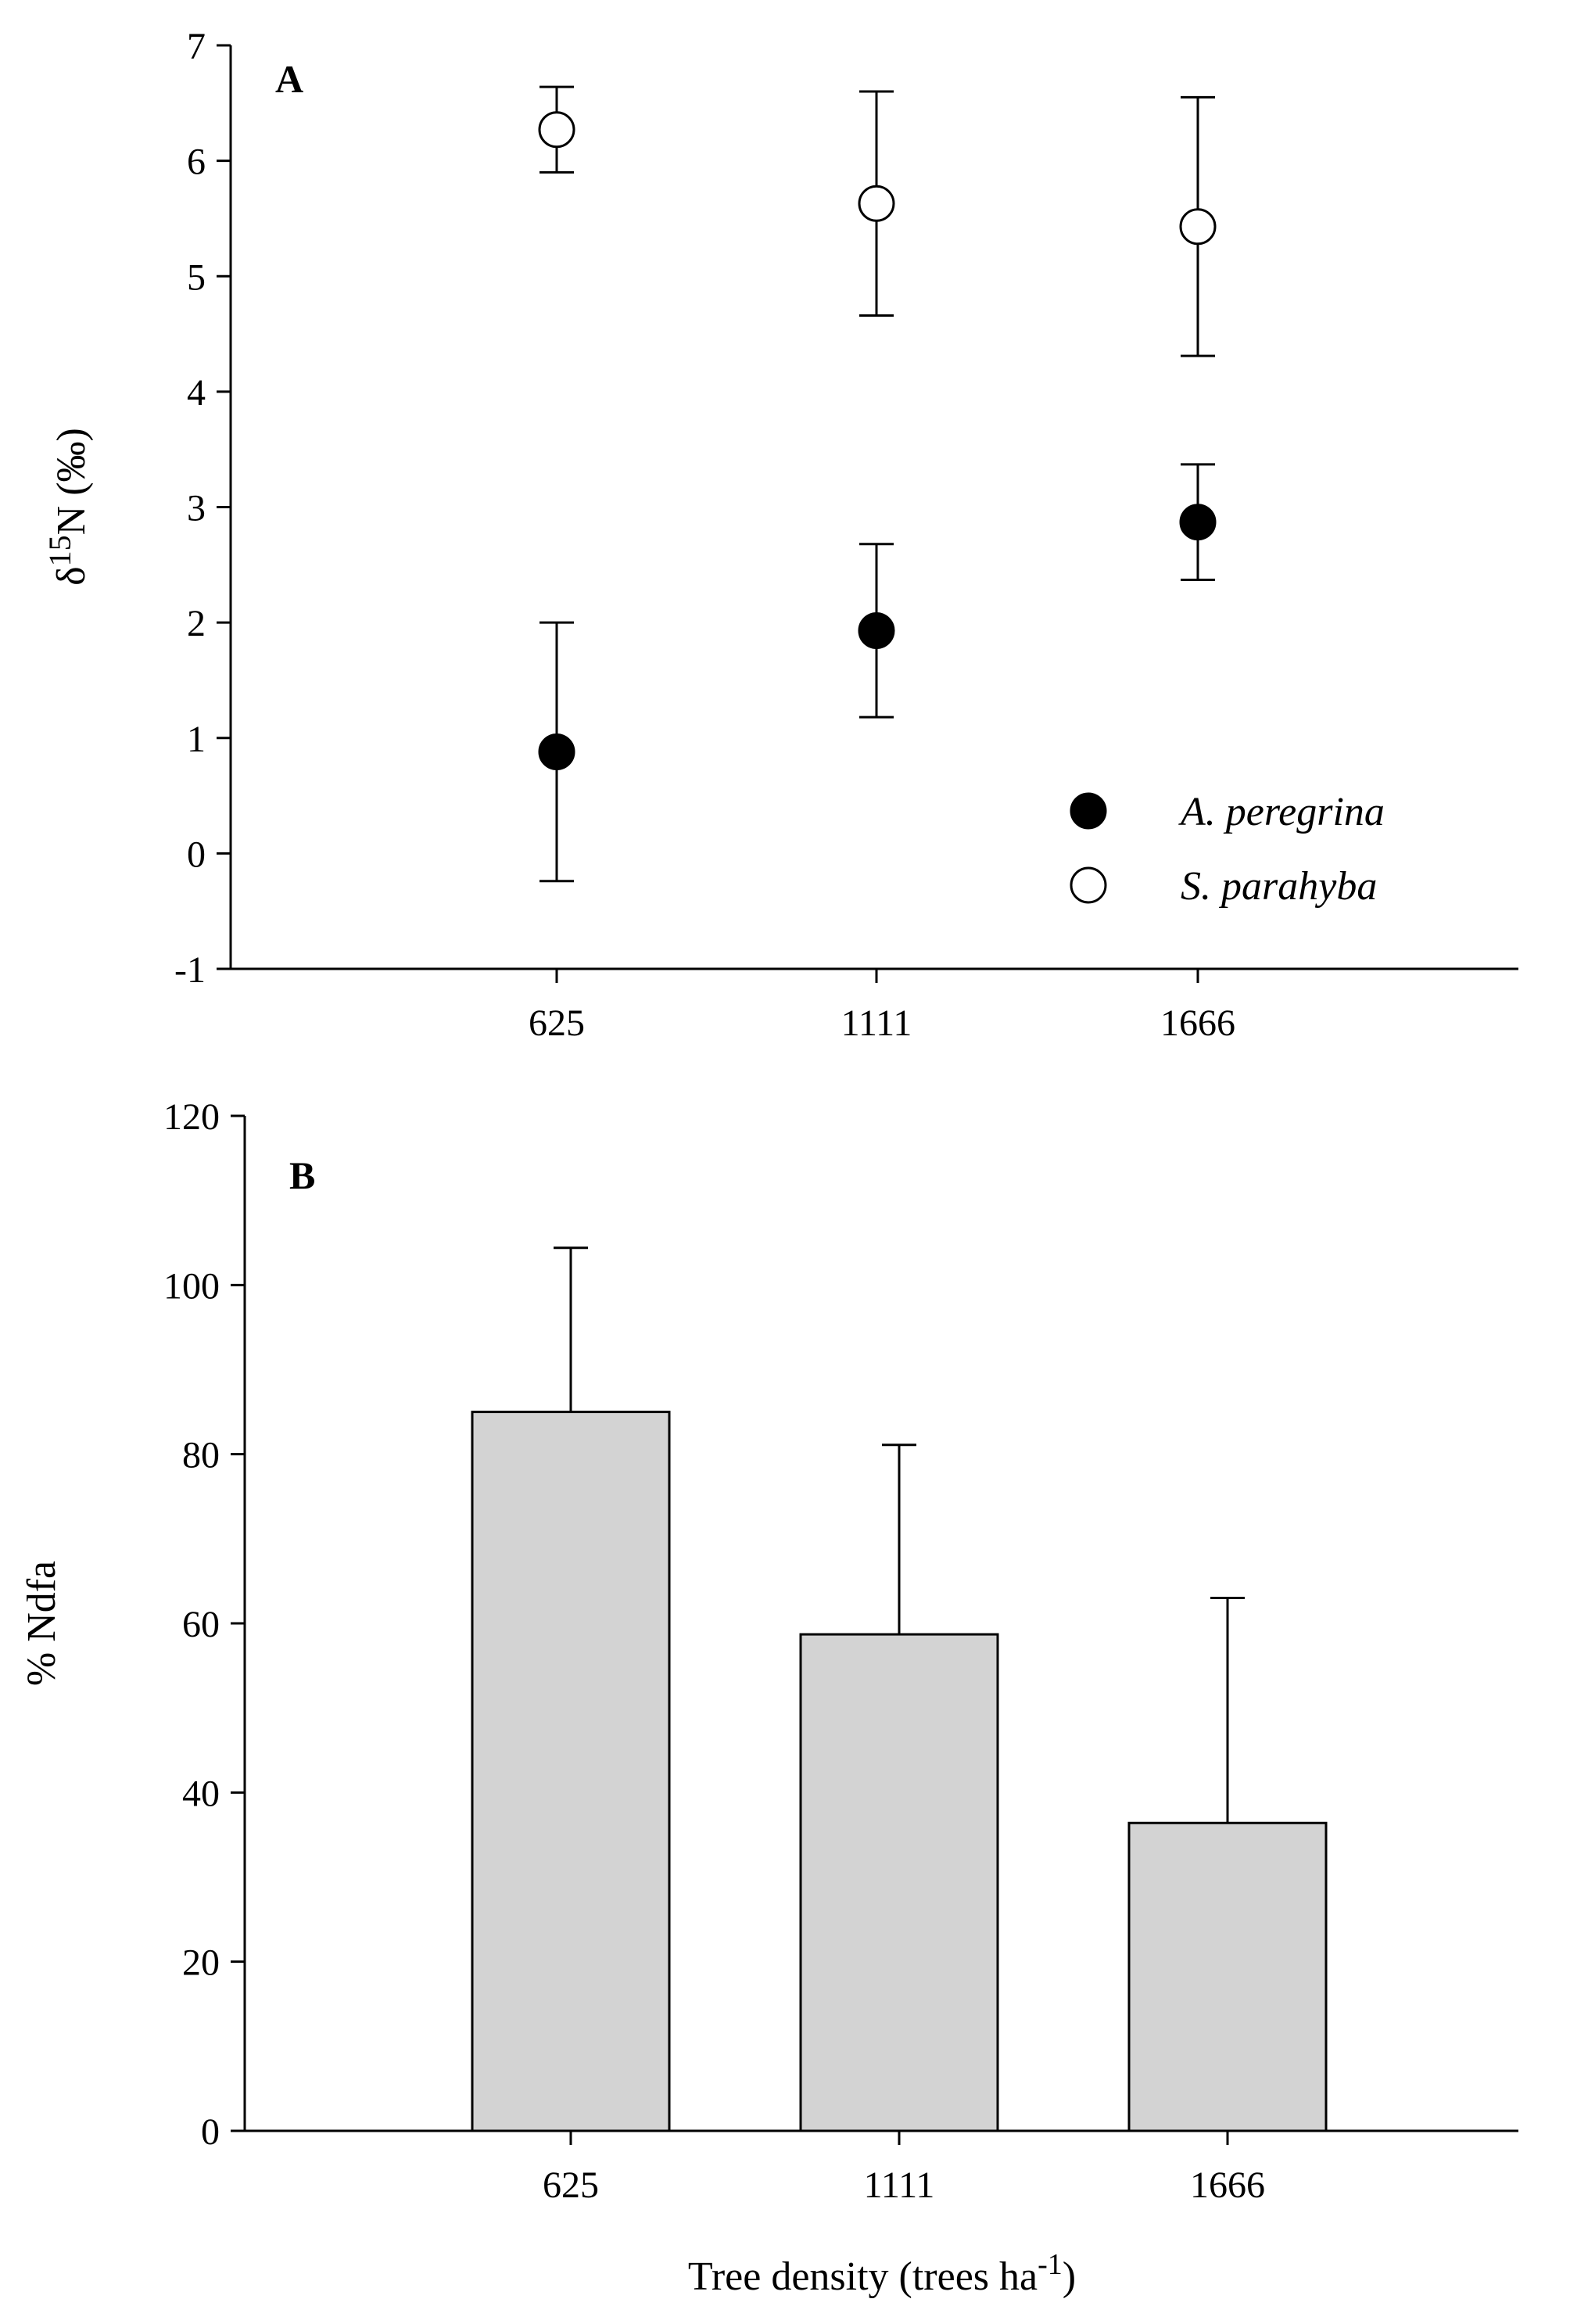 The width and height of the screenshot is (1570, 2324). What do you see at coordinates (71, 576) in the screenshot?
I see `panel-a-y-title-delta: δ` at bounding box center [71, 576].